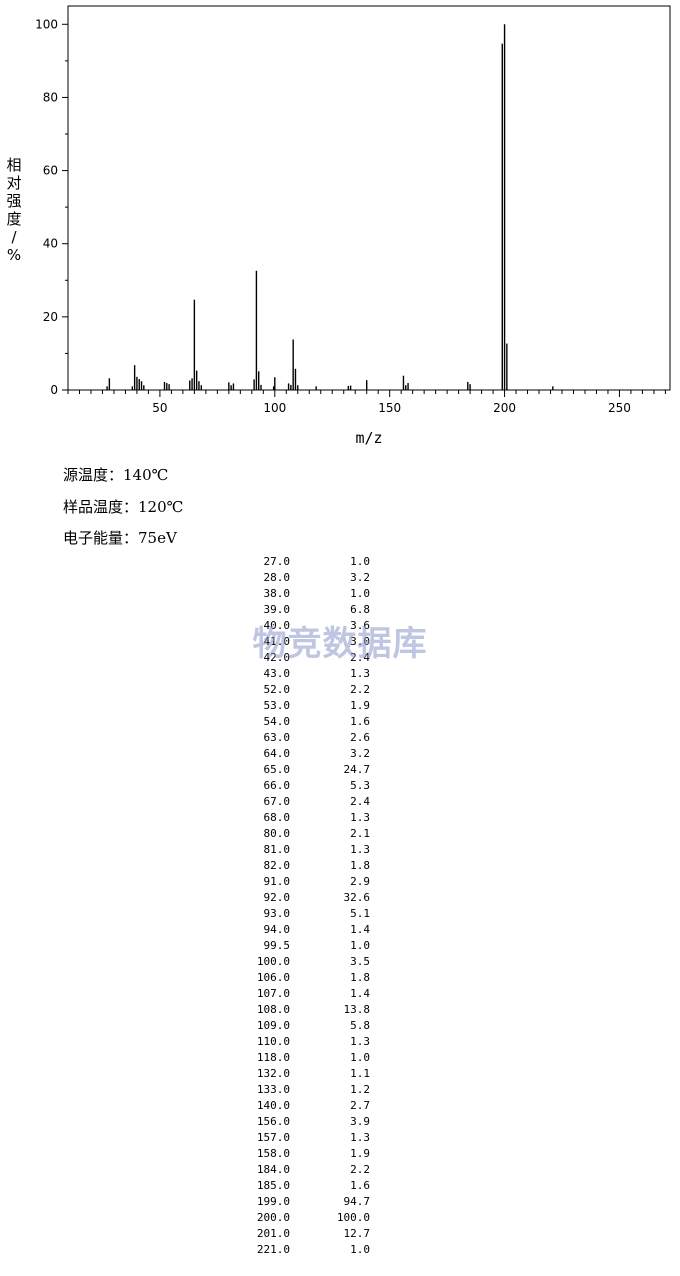  I want to click on table-row: 54.0 1.6, so click(290, 722).